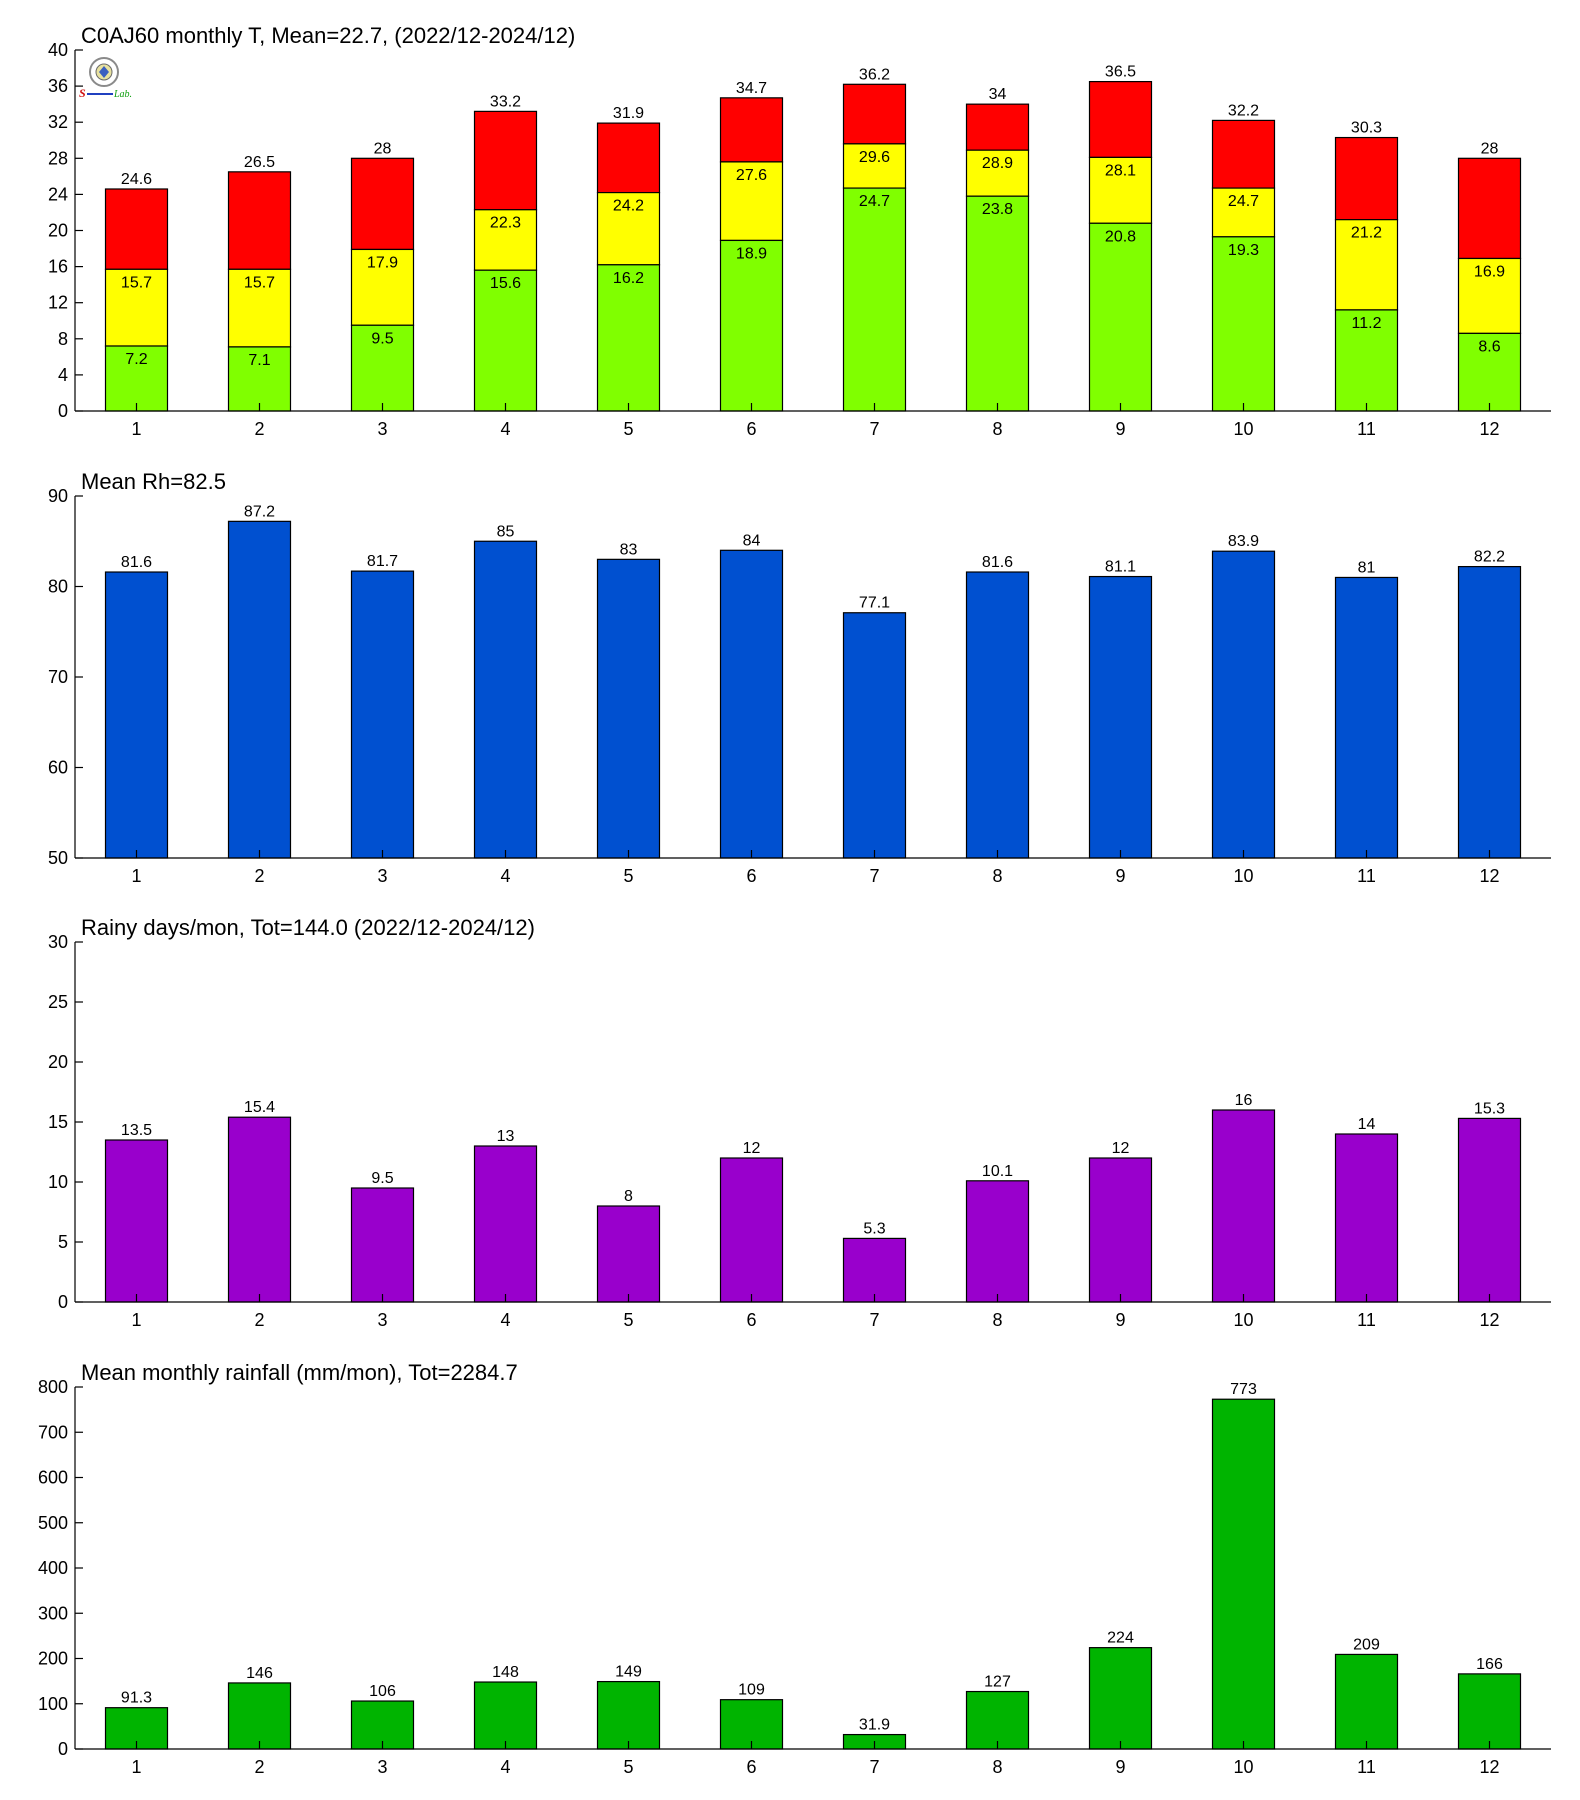  I want to click on data-label-layer-1-month-12: 8.6, so click(1489, 346).